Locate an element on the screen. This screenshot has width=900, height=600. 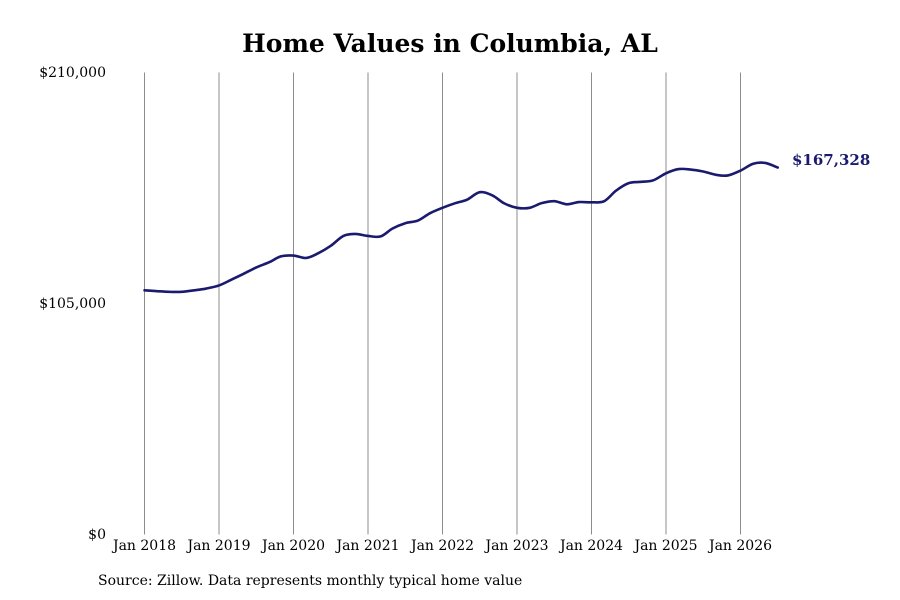
y-tick-label-1: $105,000 is located at coordinates (72, 304).